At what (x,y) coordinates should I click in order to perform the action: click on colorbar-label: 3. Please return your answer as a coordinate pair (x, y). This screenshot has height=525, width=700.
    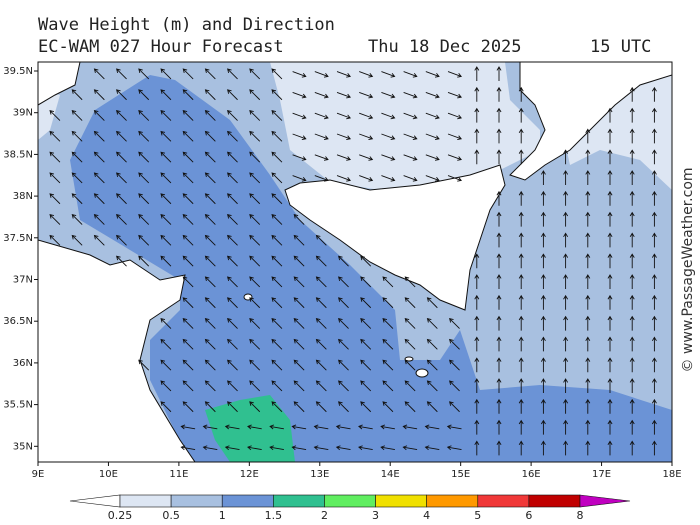
    Looking at the image, I should click on (375, 515).